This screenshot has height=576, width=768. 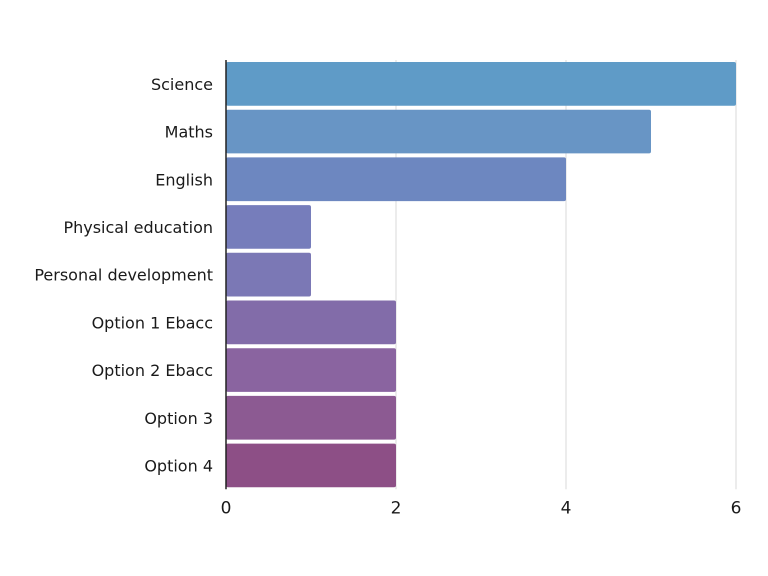 What do you see at coordinates (189, 132) in the screenshot?
I see `category-label-maths: Maths` at bounding box center [189, 132].